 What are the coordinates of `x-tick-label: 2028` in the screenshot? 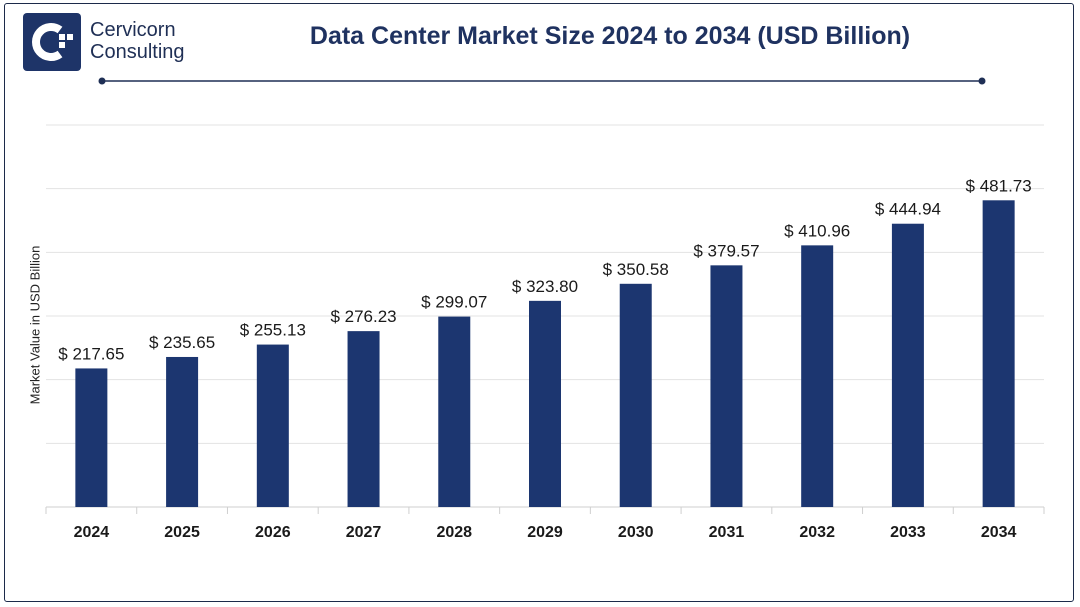 It's located at (454, 532).